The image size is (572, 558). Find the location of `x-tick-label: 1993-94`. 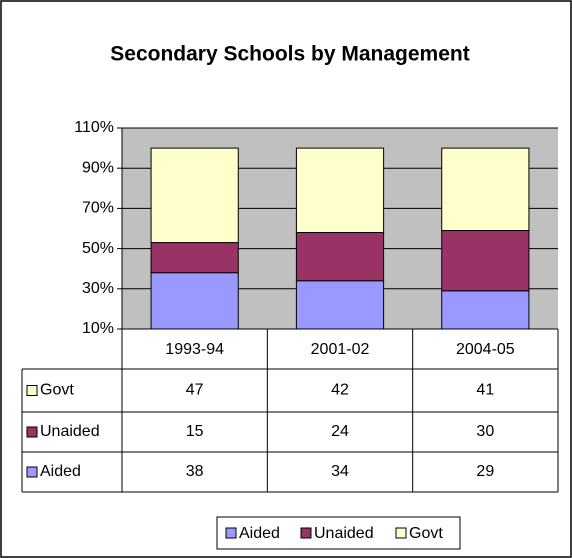

x-tick-label: 1993-94 is located at coordinates (194, 349).